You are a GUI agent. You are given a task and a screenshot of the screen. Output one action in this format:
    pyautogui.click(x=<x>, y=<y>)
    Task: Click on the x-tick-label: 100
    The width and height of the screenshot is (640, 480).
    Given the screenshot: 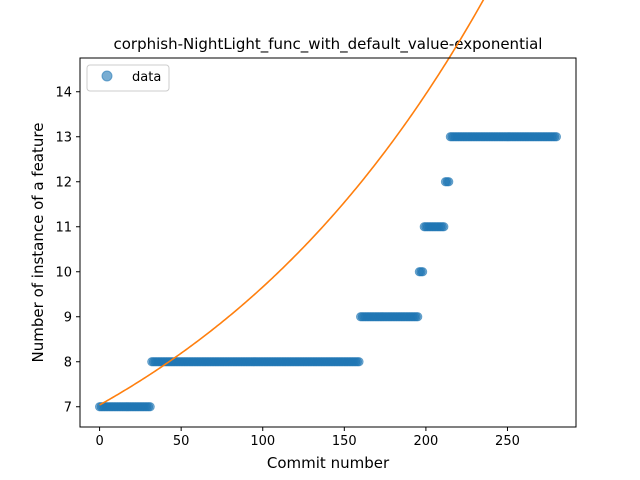 What is the action you would take?
    pyautogui.click(x=262, y=441)
    